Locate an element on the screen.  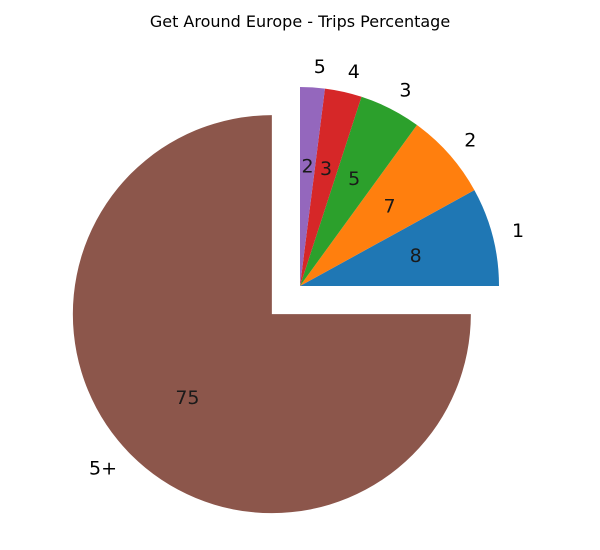
value-label: 75 is located at coordinates (187, 398).